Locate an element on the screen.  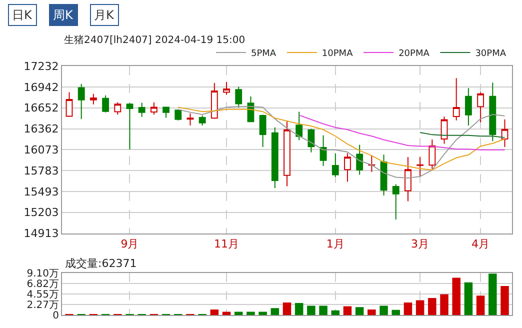
y-tick-label: 15493 is located at coordinates (41, 191).